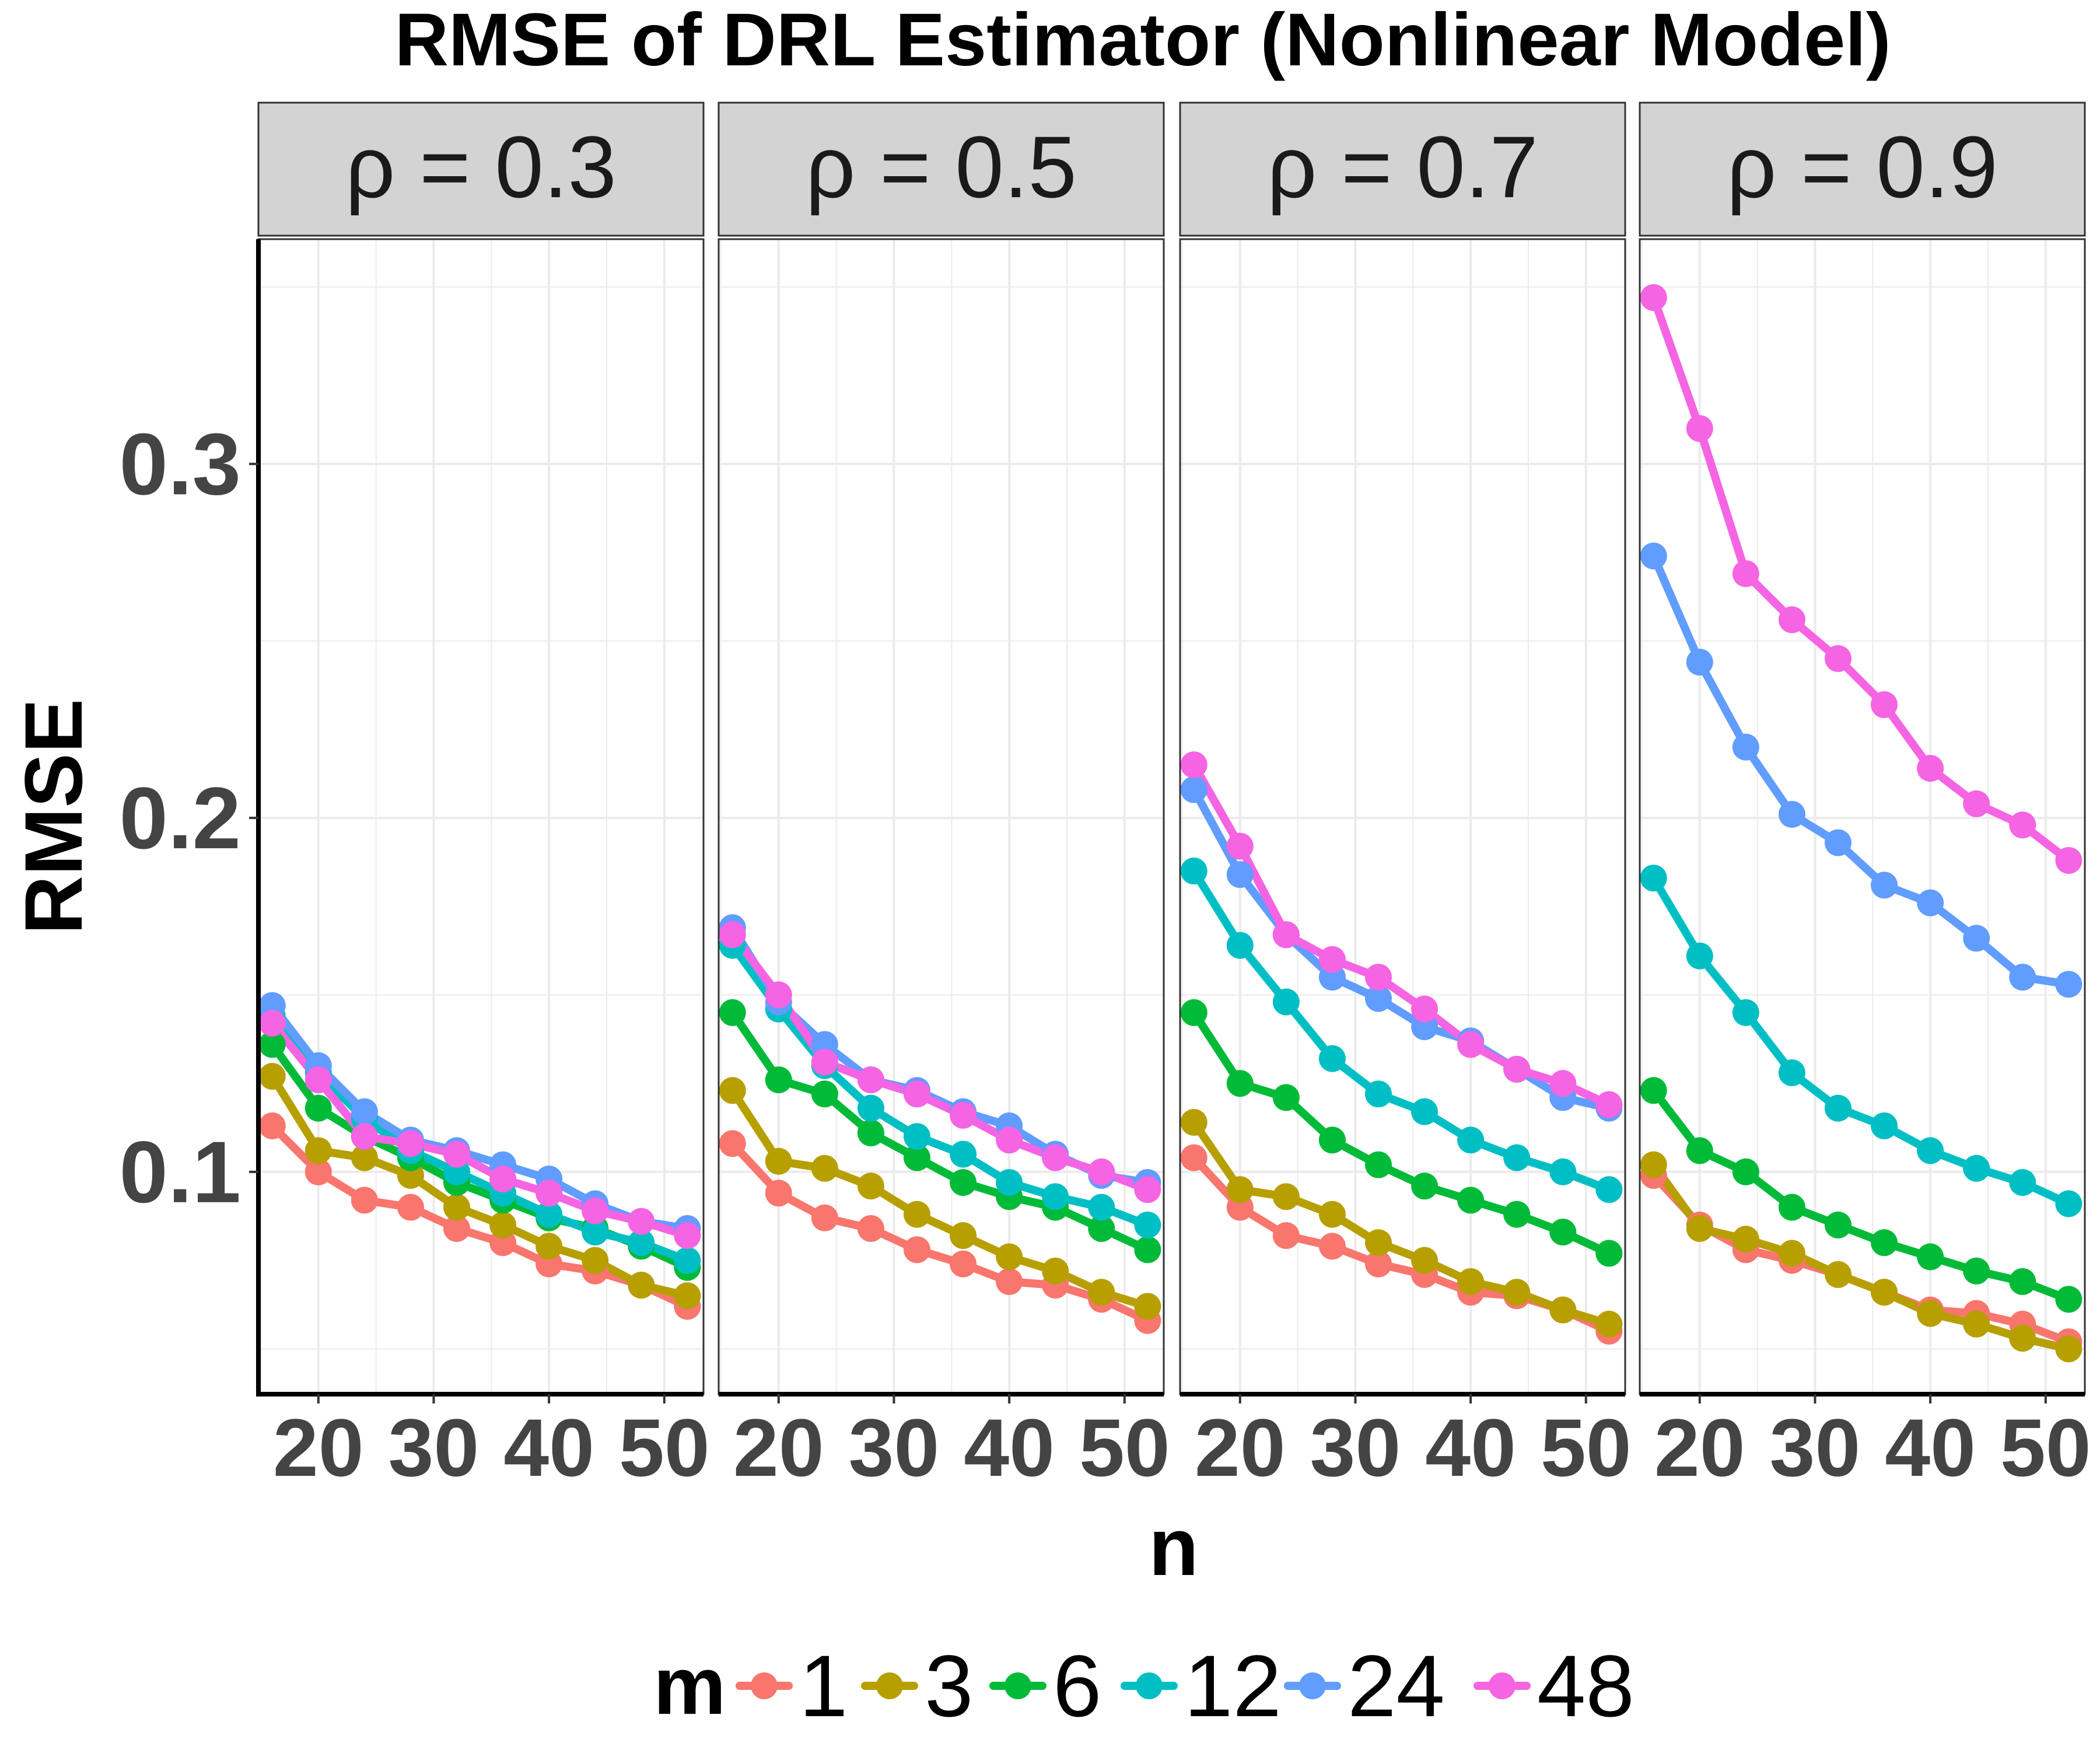  I want to click on legend-item-m12: 12, so click(1202, 1686).